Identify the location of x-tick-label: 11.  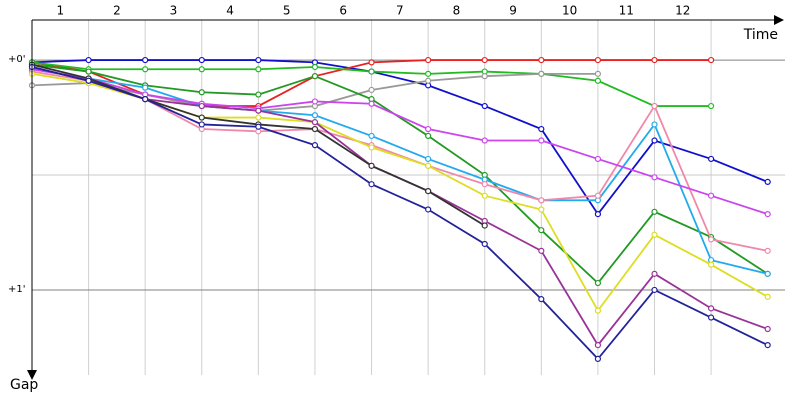
(626, 11).